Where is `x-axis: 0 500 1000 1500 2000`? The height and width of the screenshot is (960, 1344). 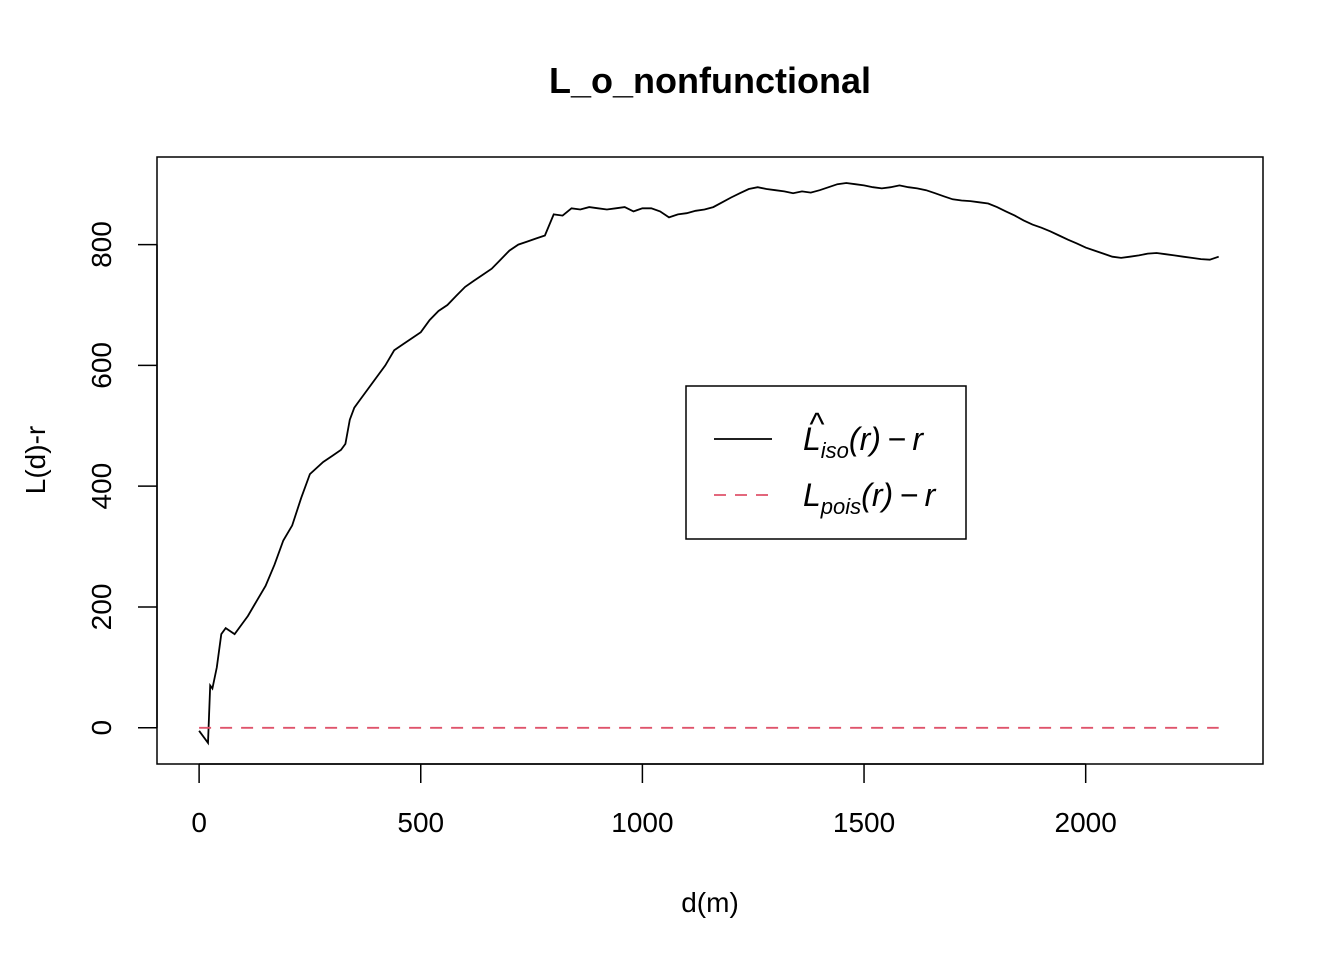
x-axis: 0 500 1000 1500 2000 is located at coordinates (654, 800).